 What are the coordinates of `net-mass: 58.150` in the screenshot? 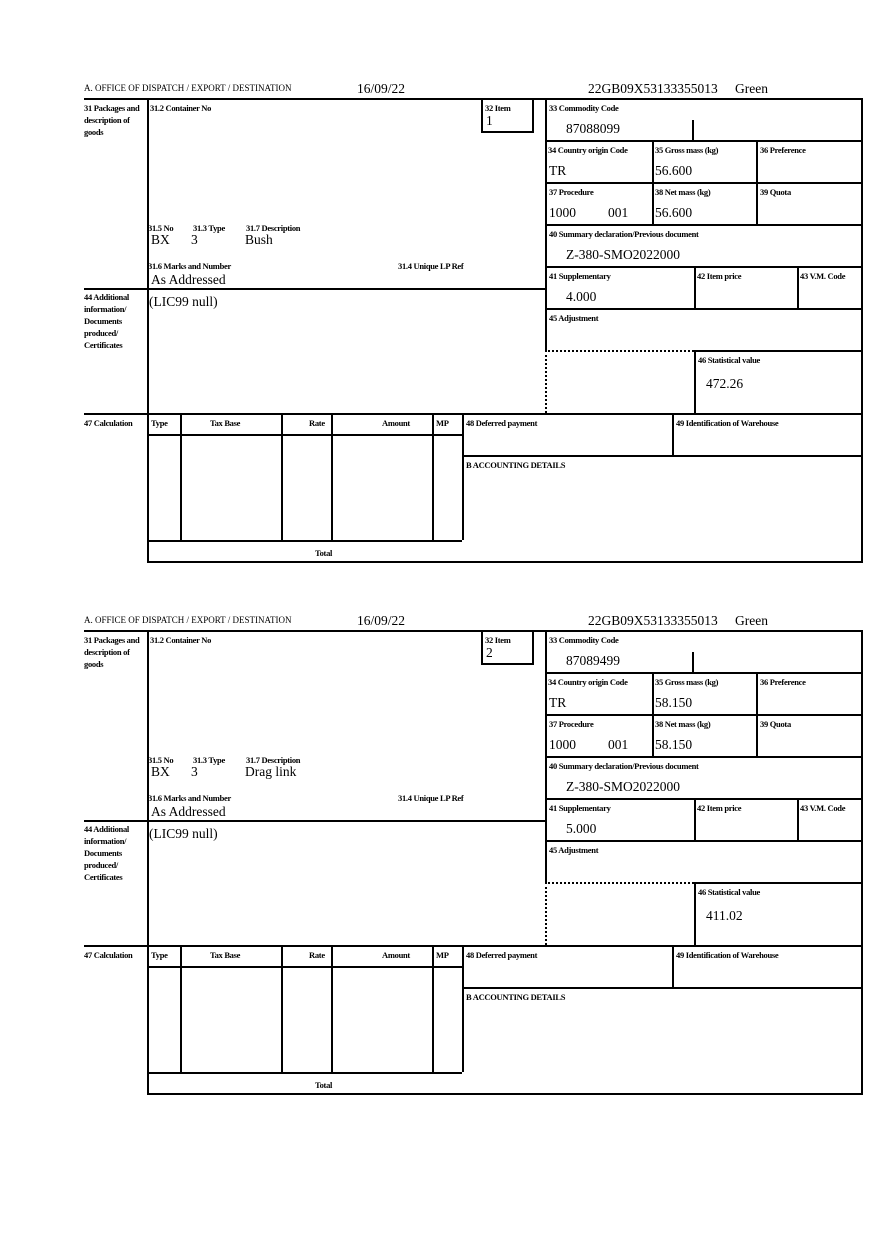 It's located at (674, 744).